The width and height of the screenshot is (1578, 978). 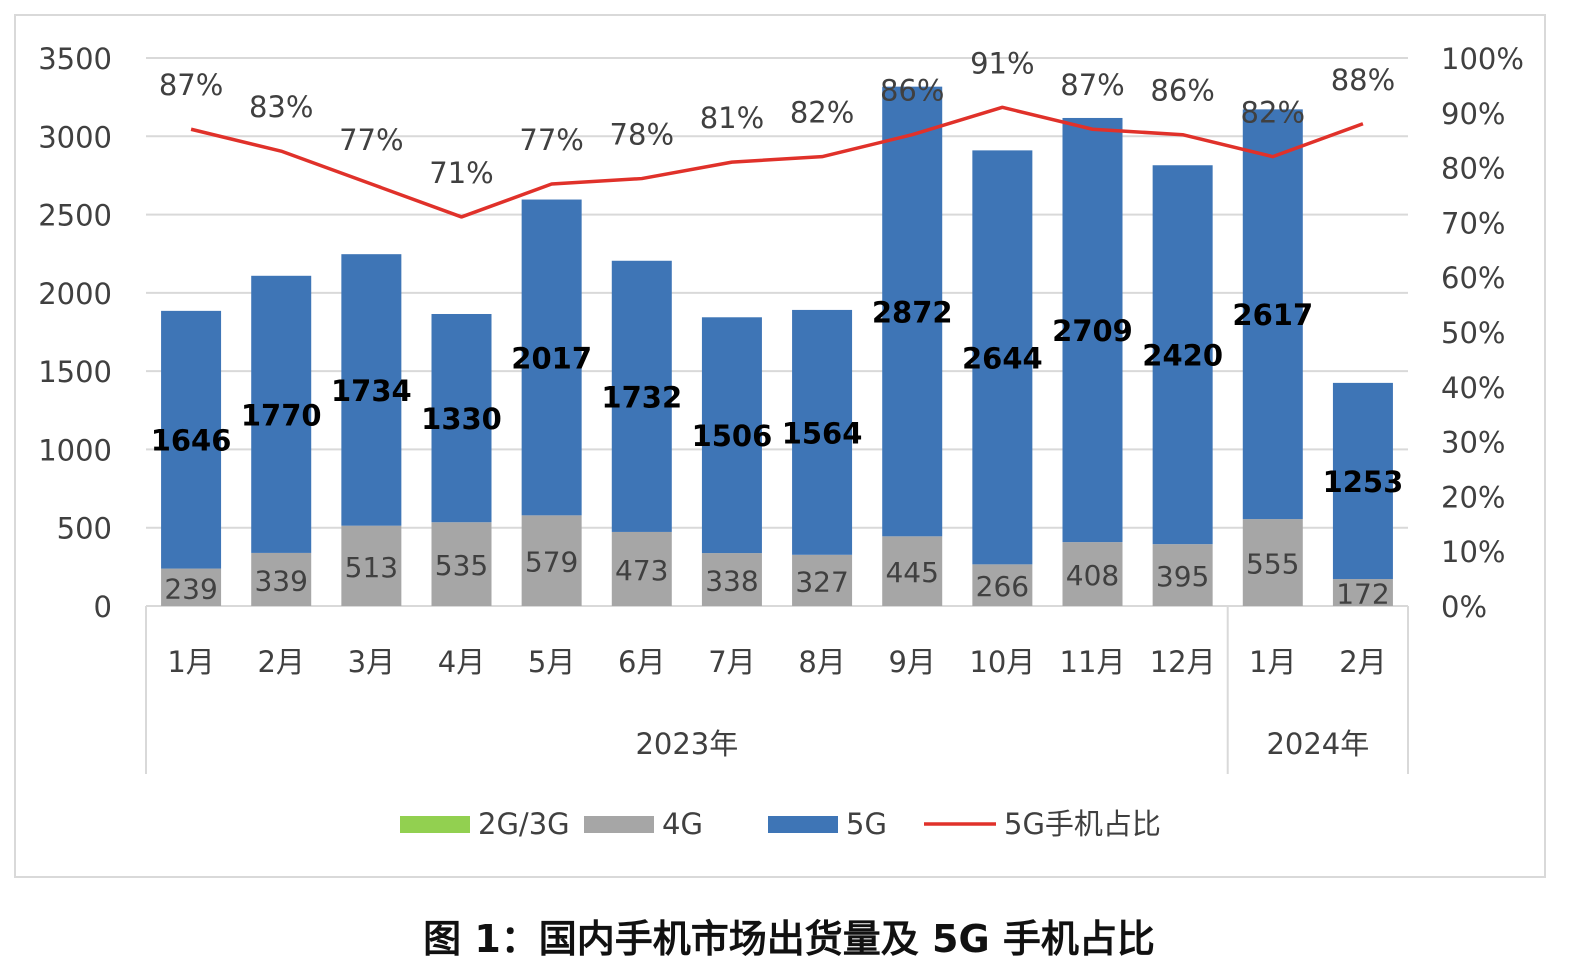 I want to click on figure-caption: 图 1：国内手机市场出货量及 5G 手机占比, so click(x=789, y=939).